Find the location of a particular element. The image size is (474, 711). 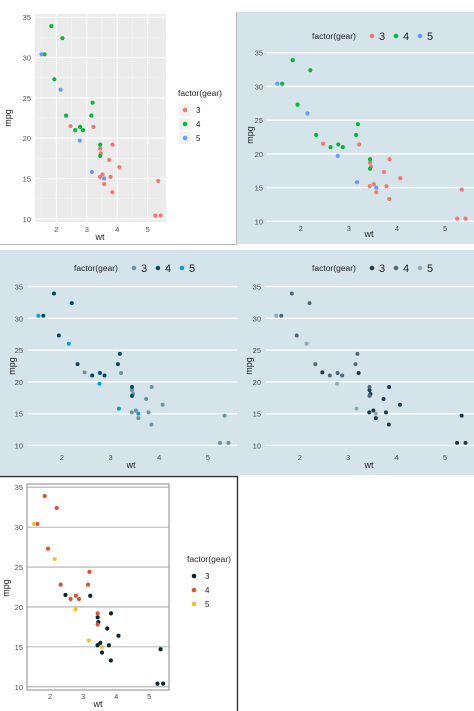

panel-3-y-tick-label: 10 is located at coordinates (19, 445).